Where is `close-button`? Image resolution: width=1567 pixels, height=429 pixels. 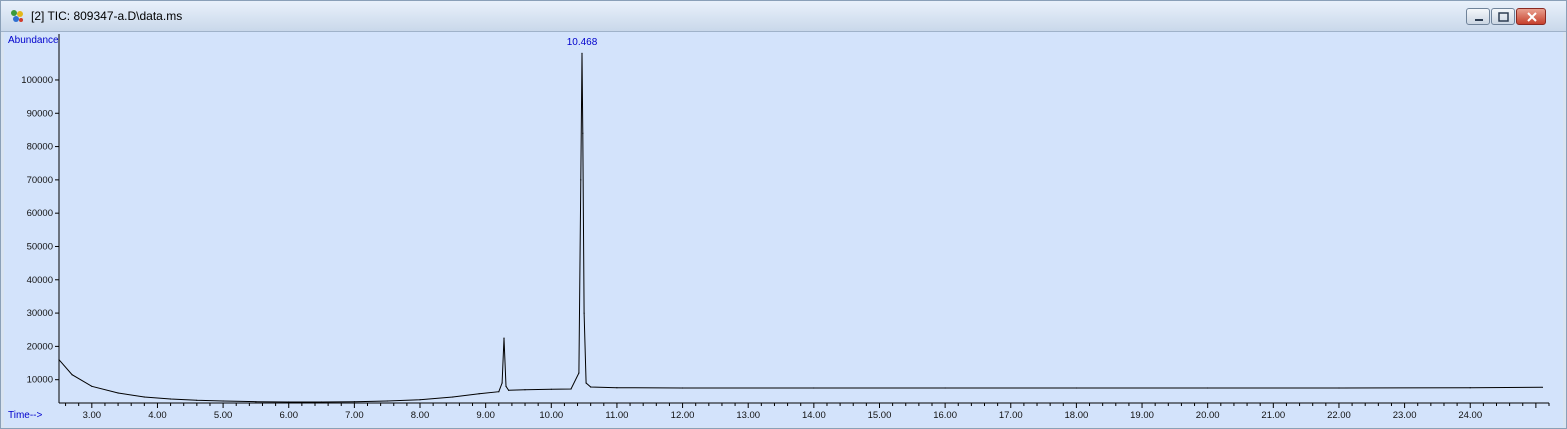 close-button is located at coordinates (1531, 16).